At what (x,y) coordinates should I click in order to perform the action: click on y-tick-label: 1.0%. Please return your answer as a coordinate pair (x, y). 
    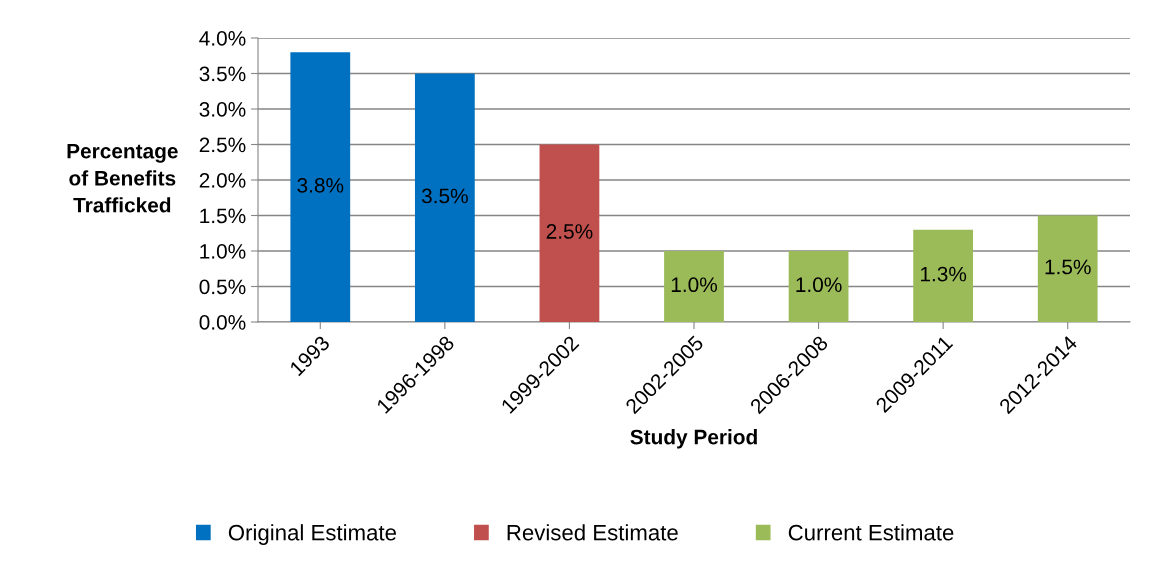
    Looking at the image, I should click on (223, 251).